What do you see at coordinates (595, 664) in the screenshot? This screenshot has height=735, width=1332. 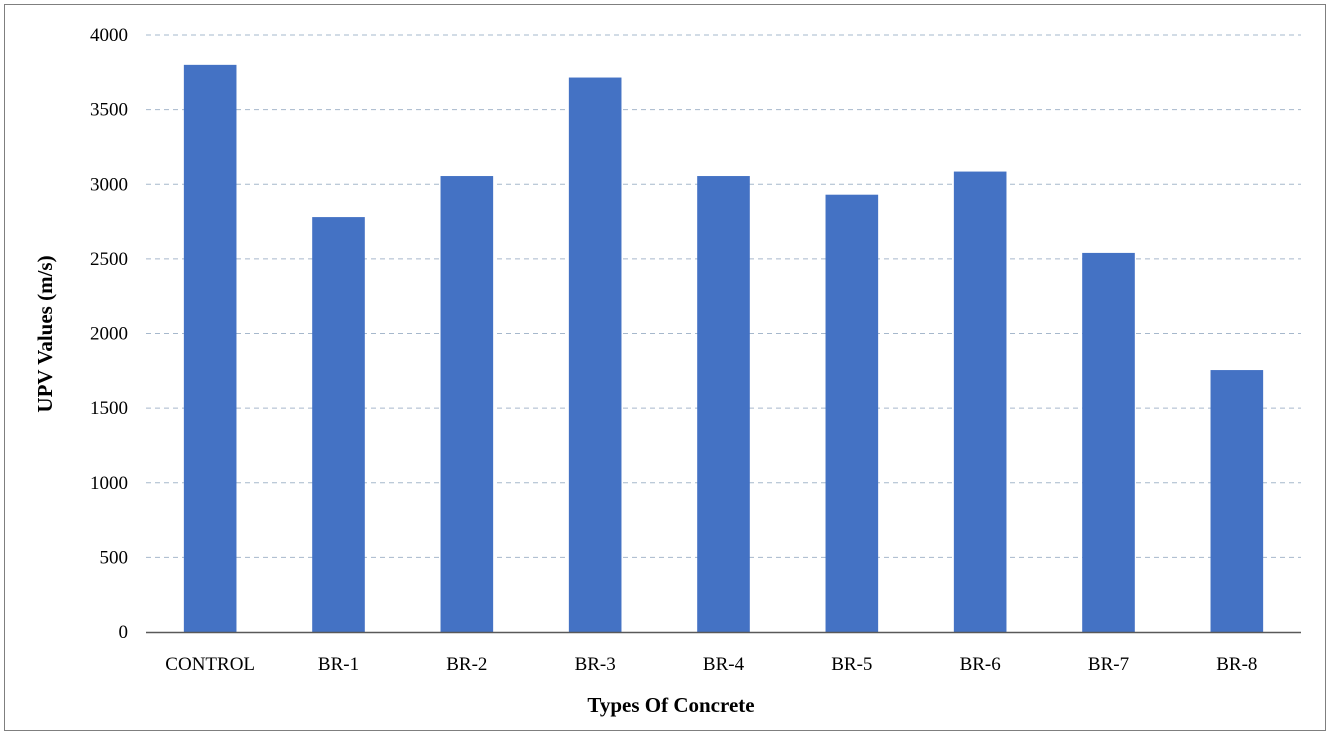 I see `x-tick-label: BR-3` at bounding box center [595, 664].